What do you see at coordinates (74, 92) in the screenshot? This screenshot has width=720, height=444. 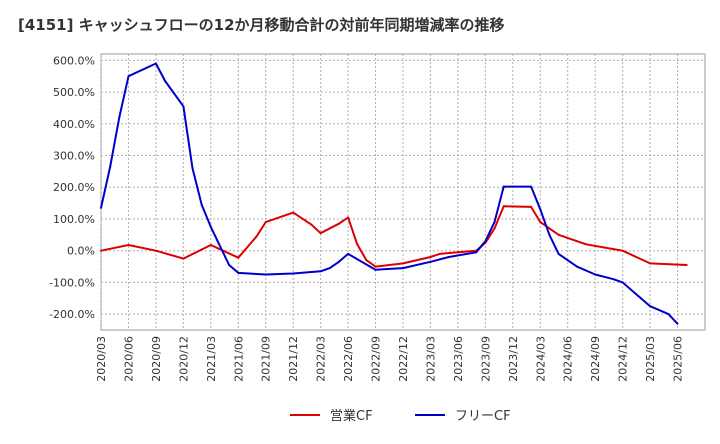 I see `y-tick-label: 500.0%` at bounding box center [74, 92].